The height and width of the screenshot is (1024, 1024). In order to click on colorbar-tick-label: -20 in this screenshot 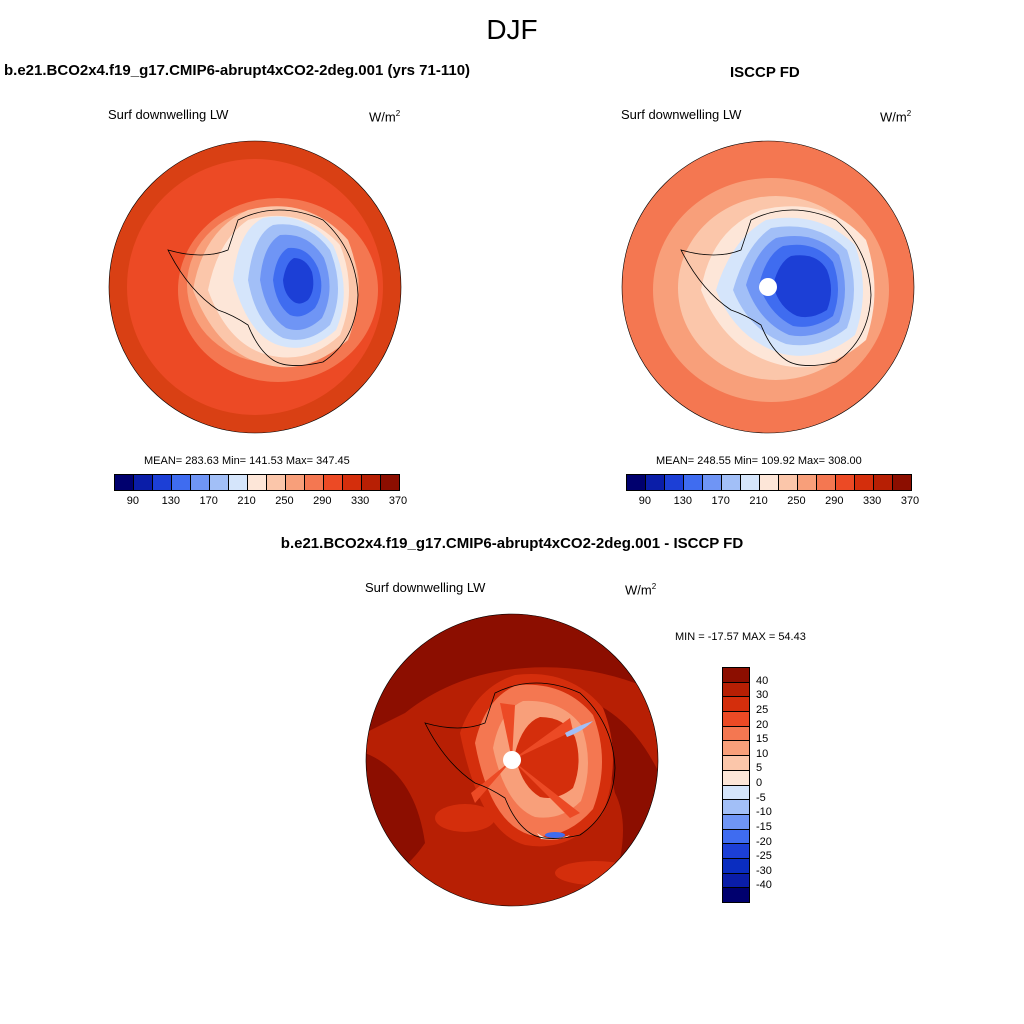, I will do `click(764, 841)`.